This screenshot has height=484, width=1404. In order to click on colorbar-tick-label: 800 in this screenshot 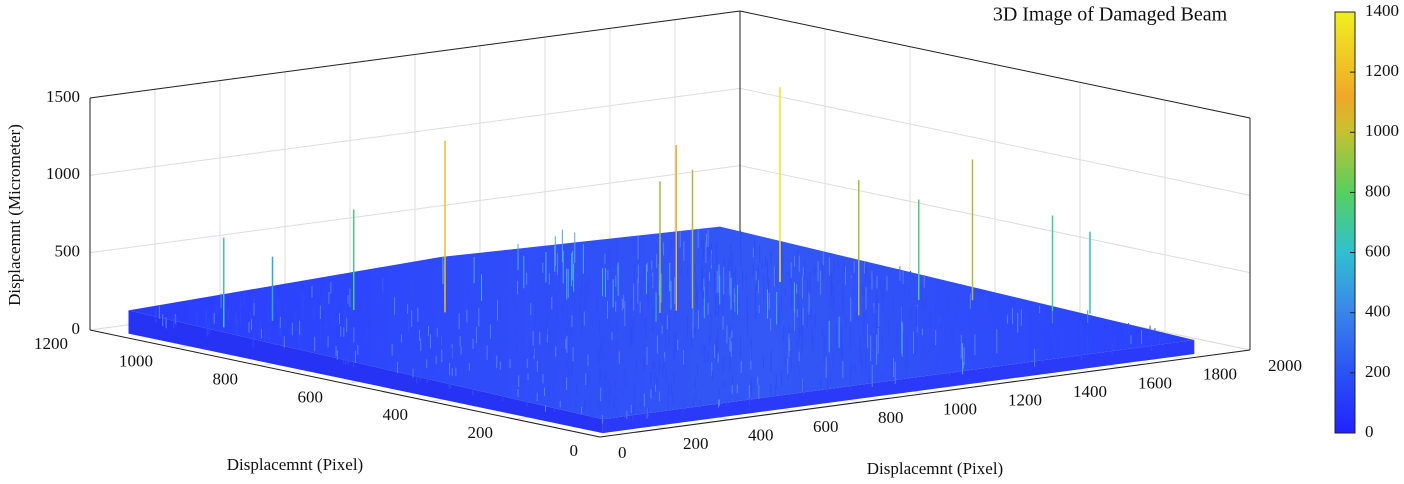, I will do `click(1378, 190)`.